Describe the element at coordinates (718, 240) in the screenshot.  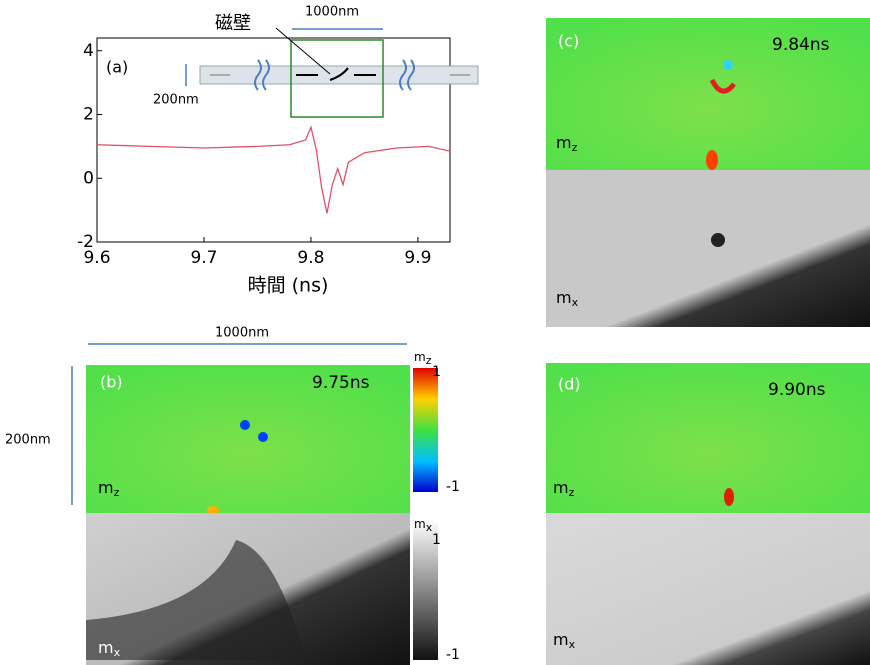
I see `core` at that location.